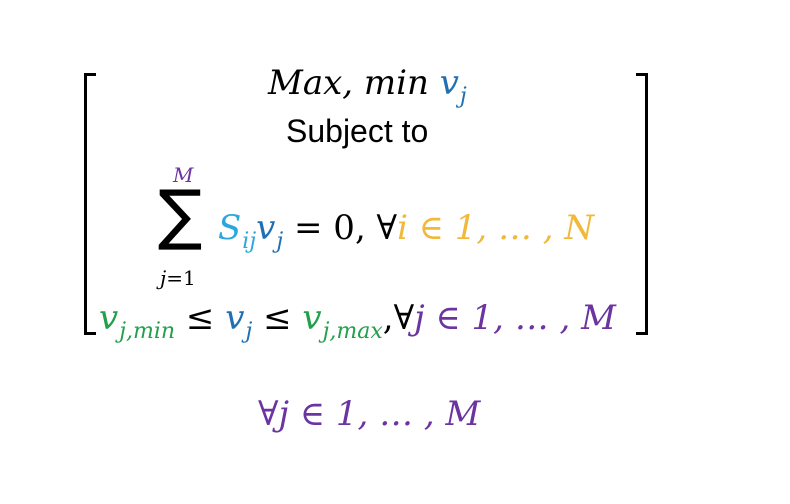 This screenshot has height=504, width=790. Describe the element at coordinates (163, 278) in the screenshot. I see `summation-lower-variable: j` at that location.